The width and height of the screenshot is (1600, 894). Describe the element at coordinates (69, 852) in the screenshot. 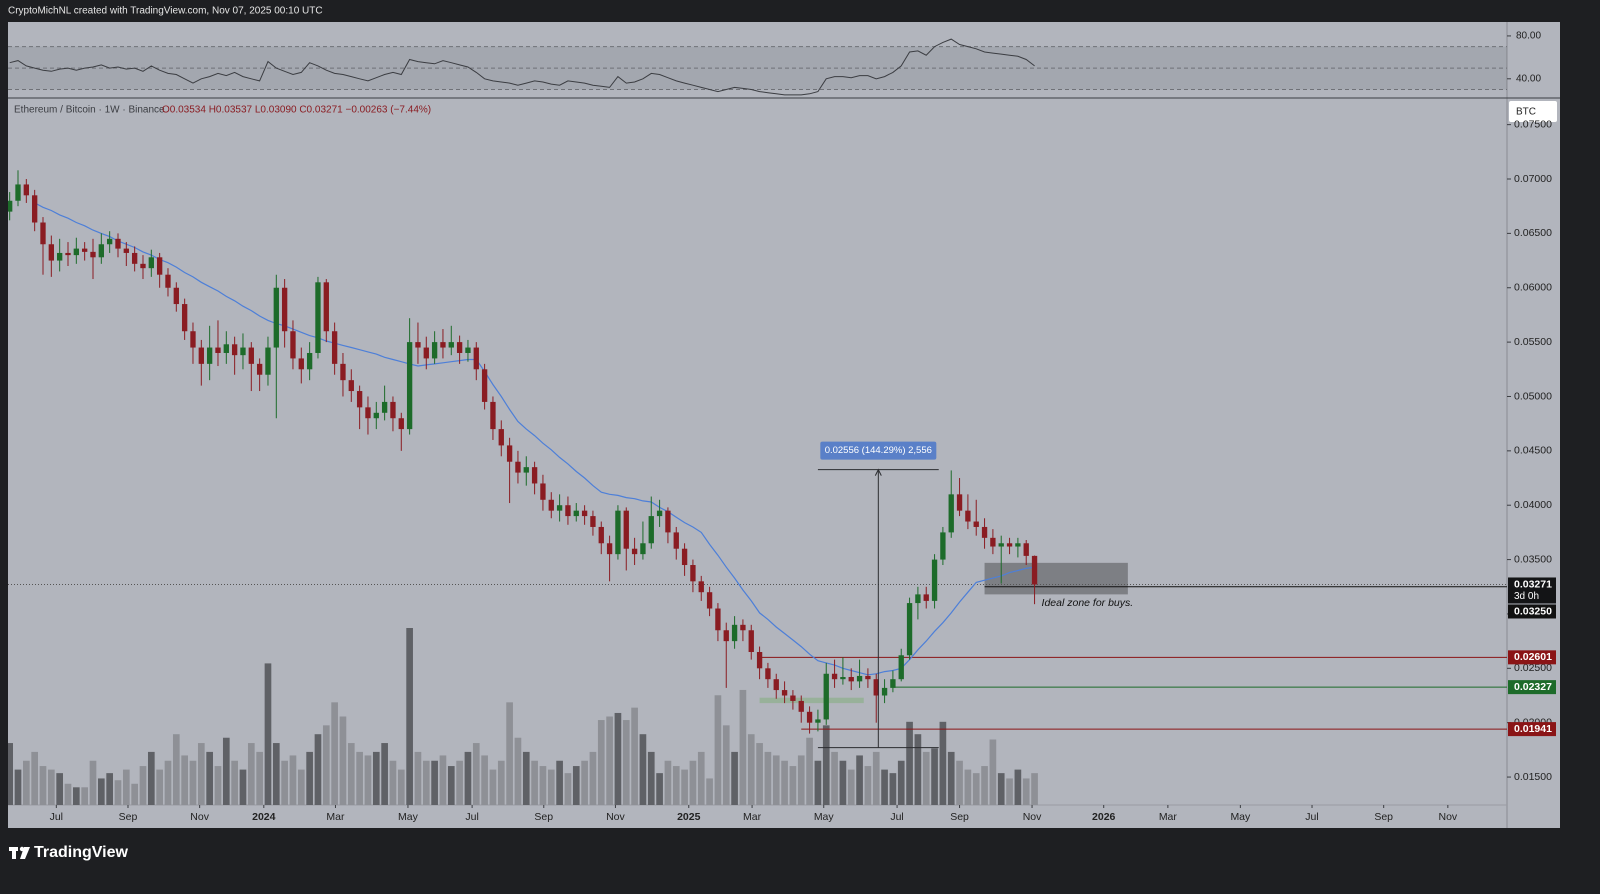

I see `footer-logo: TradingView` at that location.